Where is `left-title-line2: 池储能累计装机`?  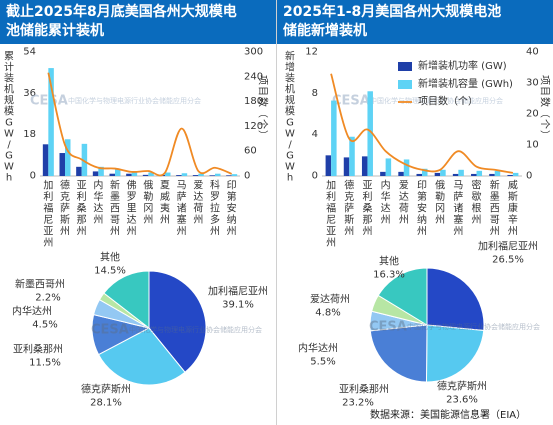
left-title-line2: 池储能累计装机 is located at coordinates (55, 31).